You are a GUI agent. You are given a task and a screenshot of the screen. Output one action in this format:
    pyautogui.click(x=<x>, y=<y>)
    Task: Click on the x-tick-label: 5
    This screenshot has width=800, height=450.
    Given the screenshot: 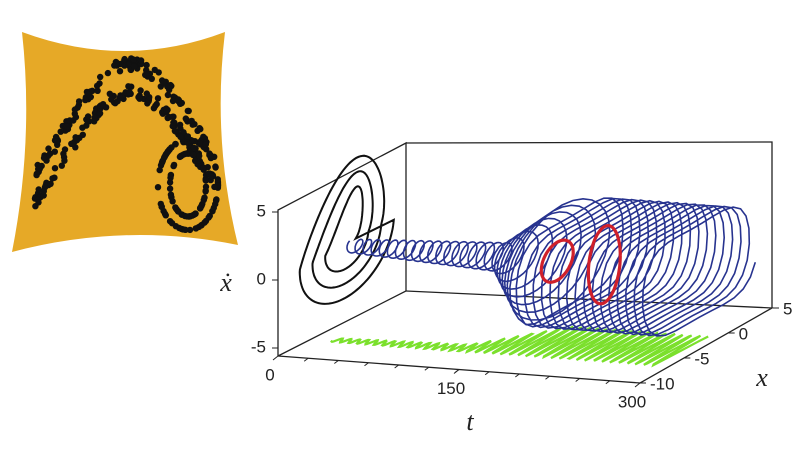 What is the action you would take?
    pyautogui.click(x=787, y=308)
    